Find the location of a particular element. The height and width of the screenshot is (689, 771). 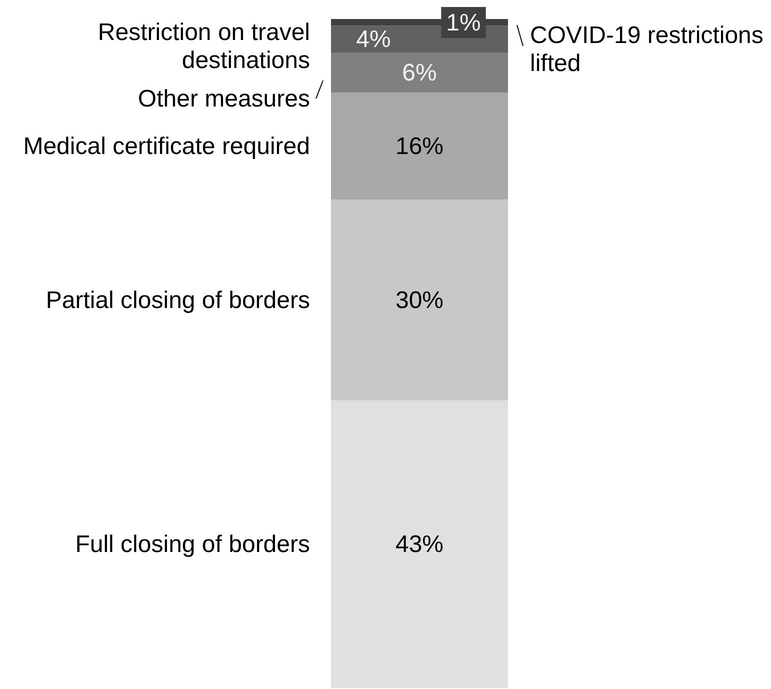

data-label: 16% is located at coordinates (419, 146).